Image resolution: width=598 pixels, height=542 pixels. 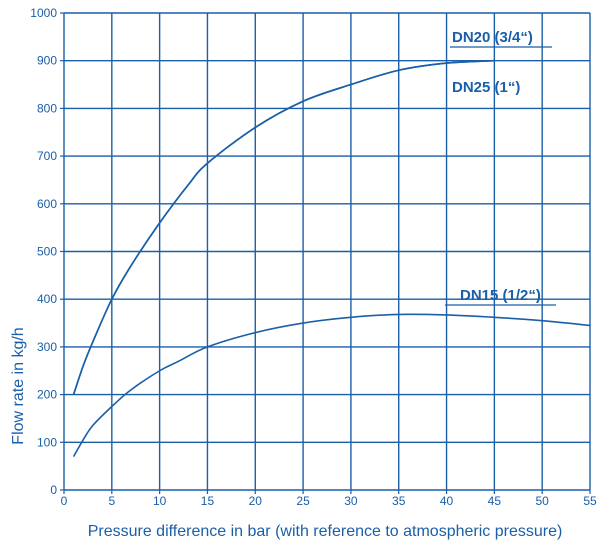 I want to click on y-tick-label: 600, so click(x=47, y=204).